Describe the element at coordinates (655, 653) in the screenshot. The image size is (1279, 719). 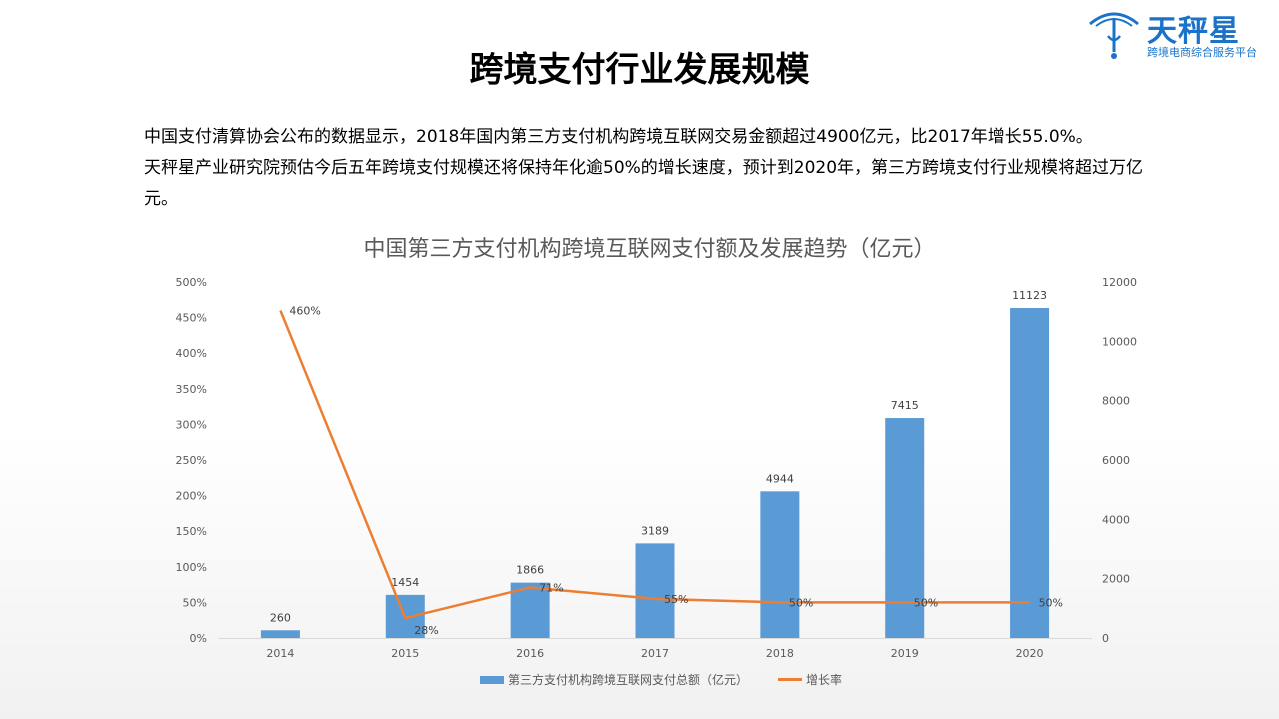
I see `x-axis-tick-label: 2017` at that location.